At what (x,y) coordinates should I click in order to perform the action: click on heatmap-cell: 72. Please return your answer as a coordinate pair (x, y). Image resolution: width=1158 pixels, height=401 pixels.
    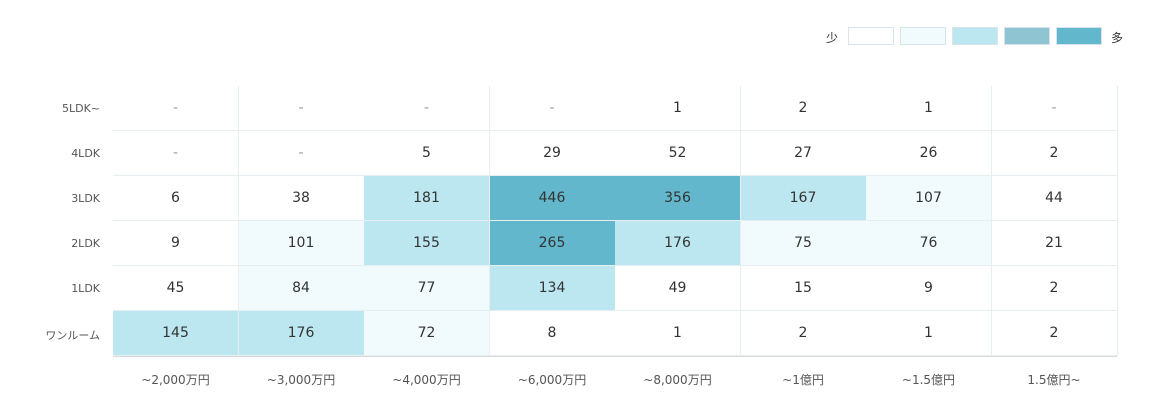
    Looking at the image, I should click on (427, 333).